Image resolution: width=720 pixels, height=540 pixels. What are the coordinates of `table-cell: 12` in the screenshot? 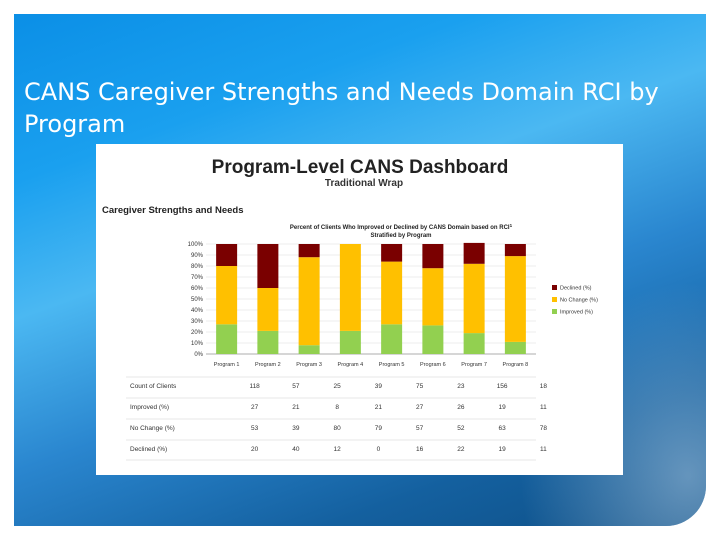 It's located at (338, 449).